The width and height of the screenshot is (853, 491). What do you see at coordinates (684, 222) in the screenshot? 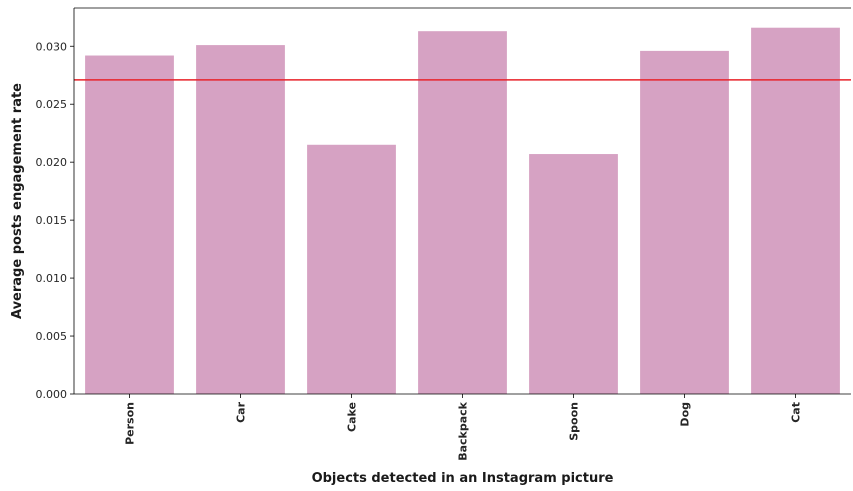
I see `bar-dog` at bounding box center [684, 222].